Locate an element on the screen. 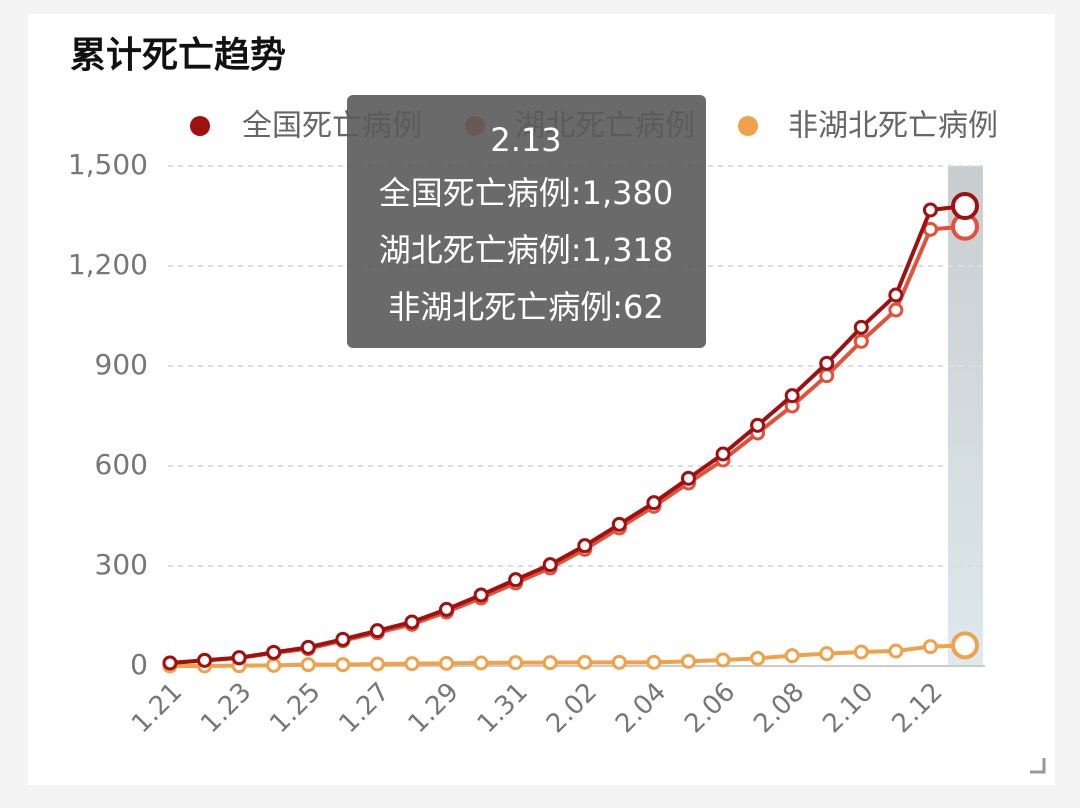 The image size is (1080, 808). resize-handle is located at coordinates (1038, 766).